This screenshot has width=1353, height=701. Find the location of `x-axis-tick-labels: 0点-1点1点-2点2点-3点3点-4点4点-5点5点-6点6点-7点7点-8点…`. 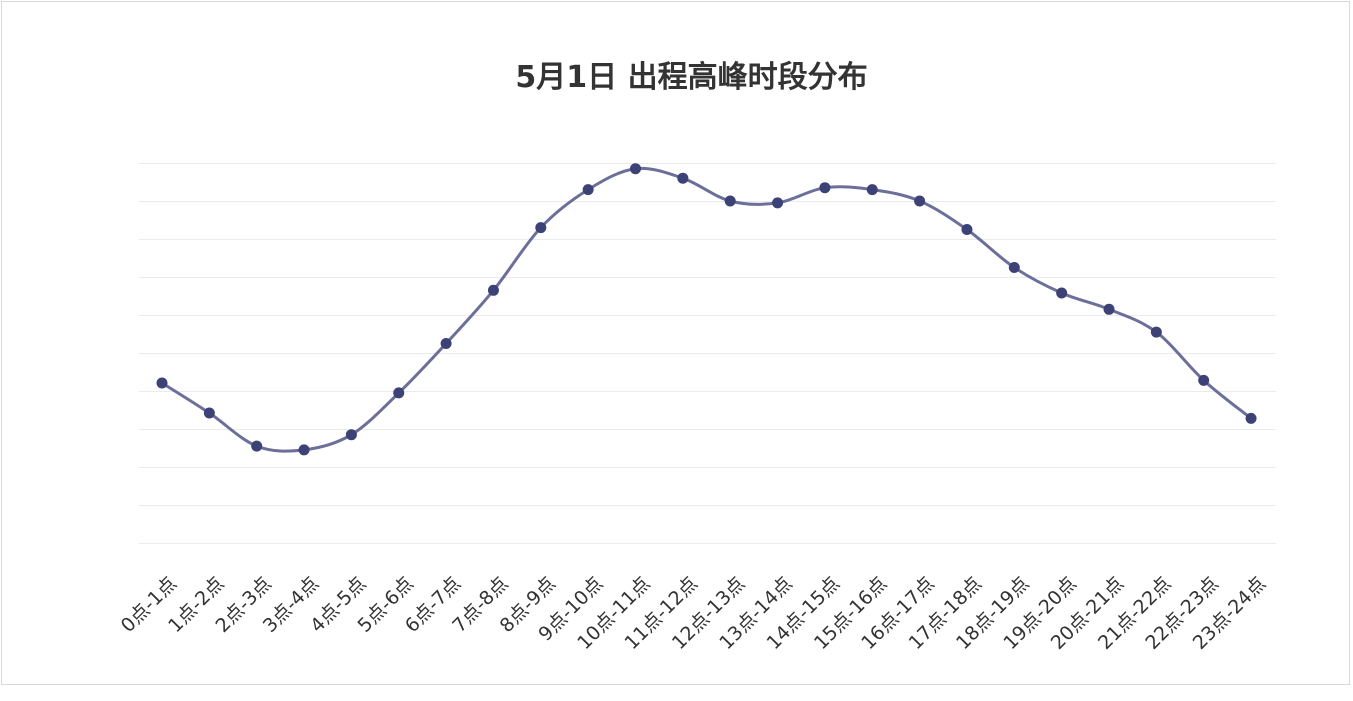

x-axis-tick-labels: 0点-1点1点-2点2点-3点3点-4点4点-5点5点-6点6点-7点7点-8点… is located at coordinates (693, 613).